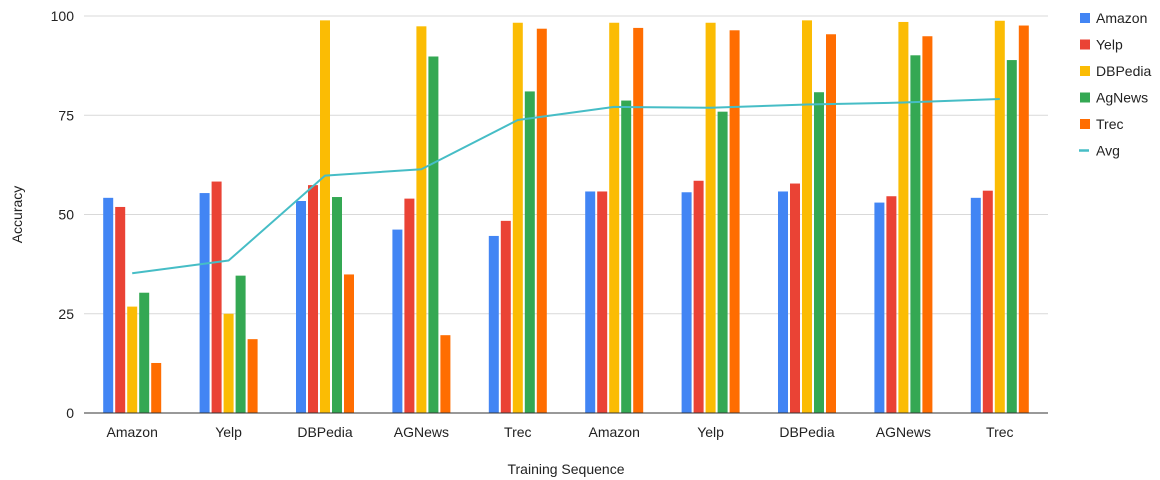 Image resolution: width=1160 pixels, height=480 pixels. I want to click on legend-label: DBPedia, so click(1123, 71).